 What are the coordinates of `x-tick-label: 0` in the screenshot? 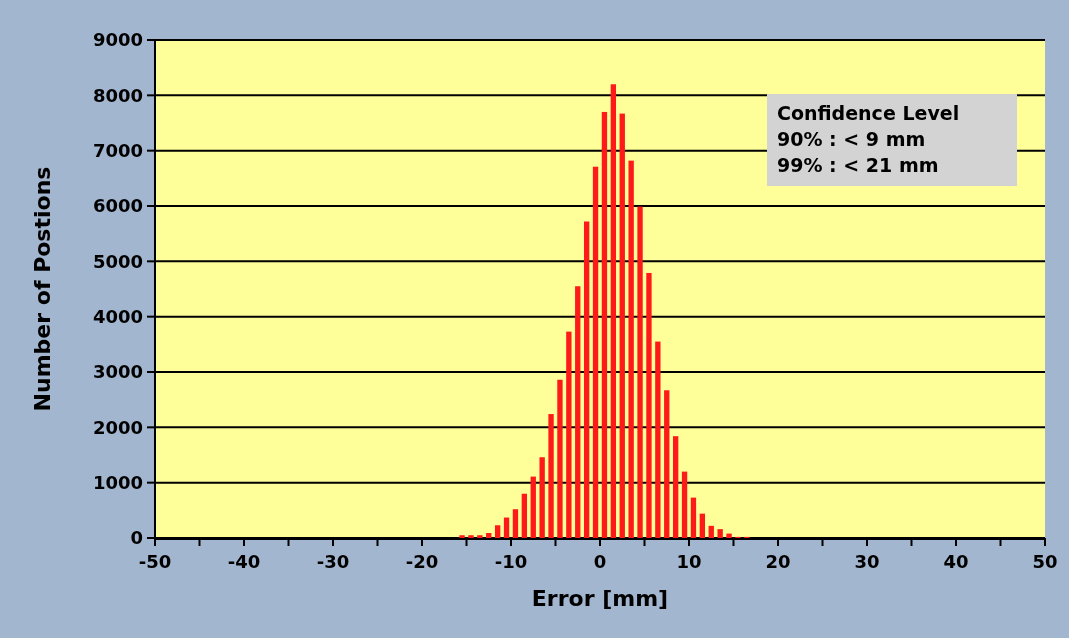 It's located at (600, 561).